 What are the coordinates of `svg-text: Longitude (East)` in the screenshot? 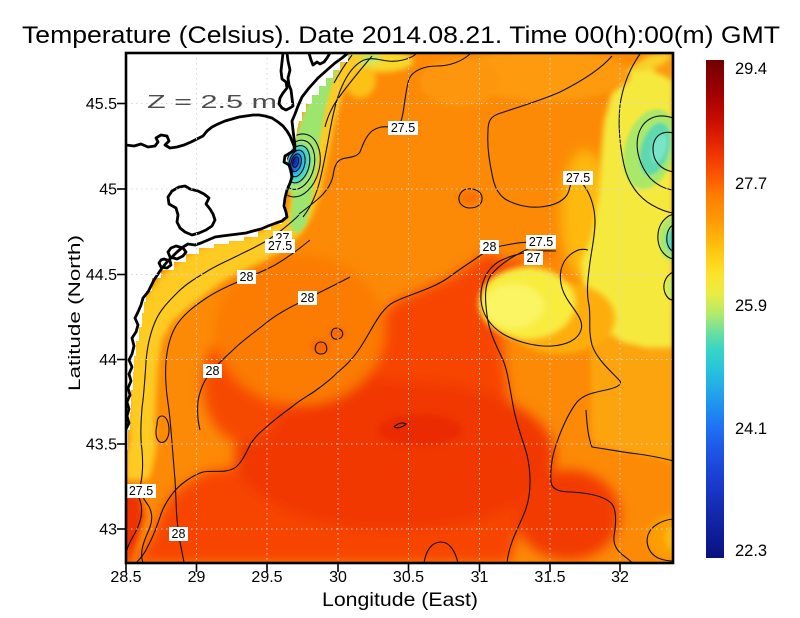 It's located at (400, 600).